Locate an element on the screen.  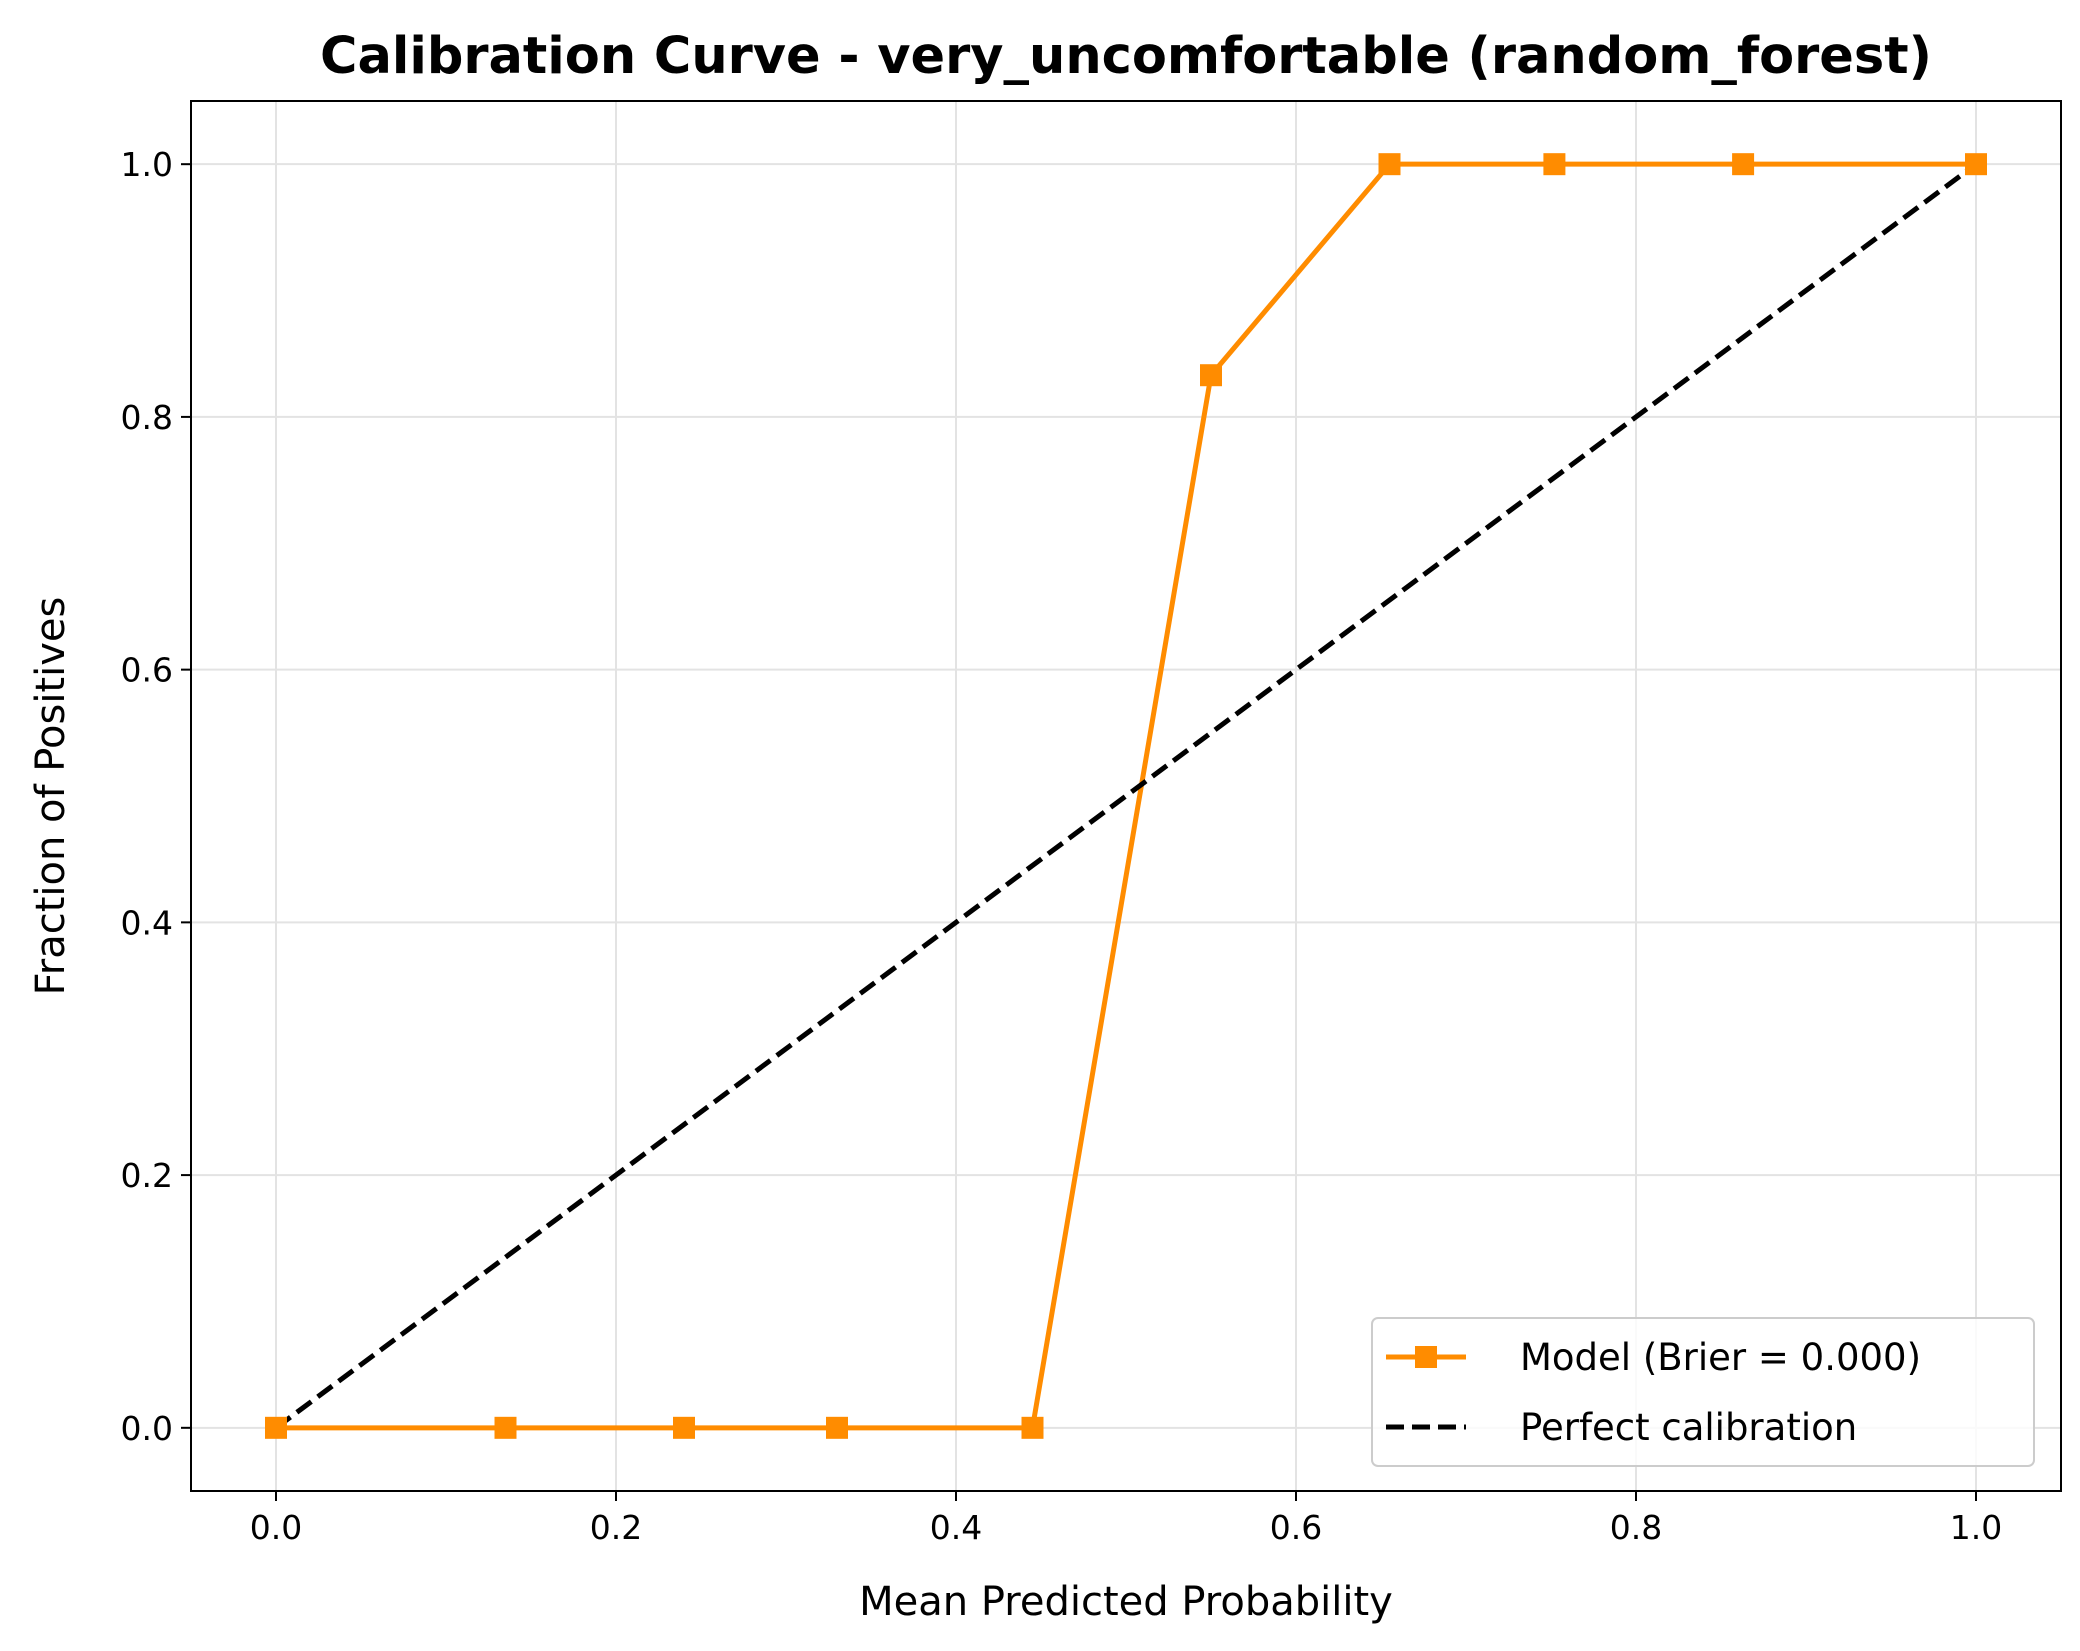
legend-box is located at coordinates (1703, 1392).